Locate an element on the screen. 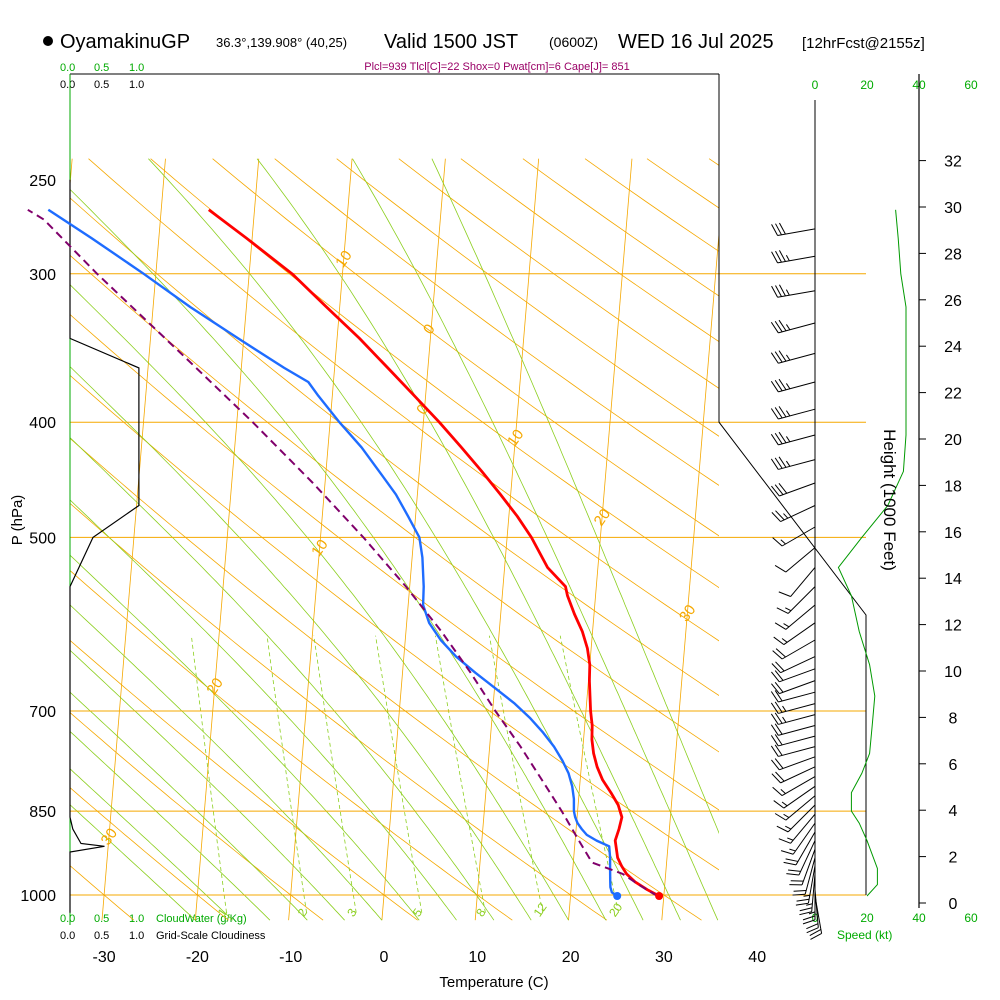 The image size is (1000, 1000). isotherm-label: 20 is located at coordinates (214, 686).